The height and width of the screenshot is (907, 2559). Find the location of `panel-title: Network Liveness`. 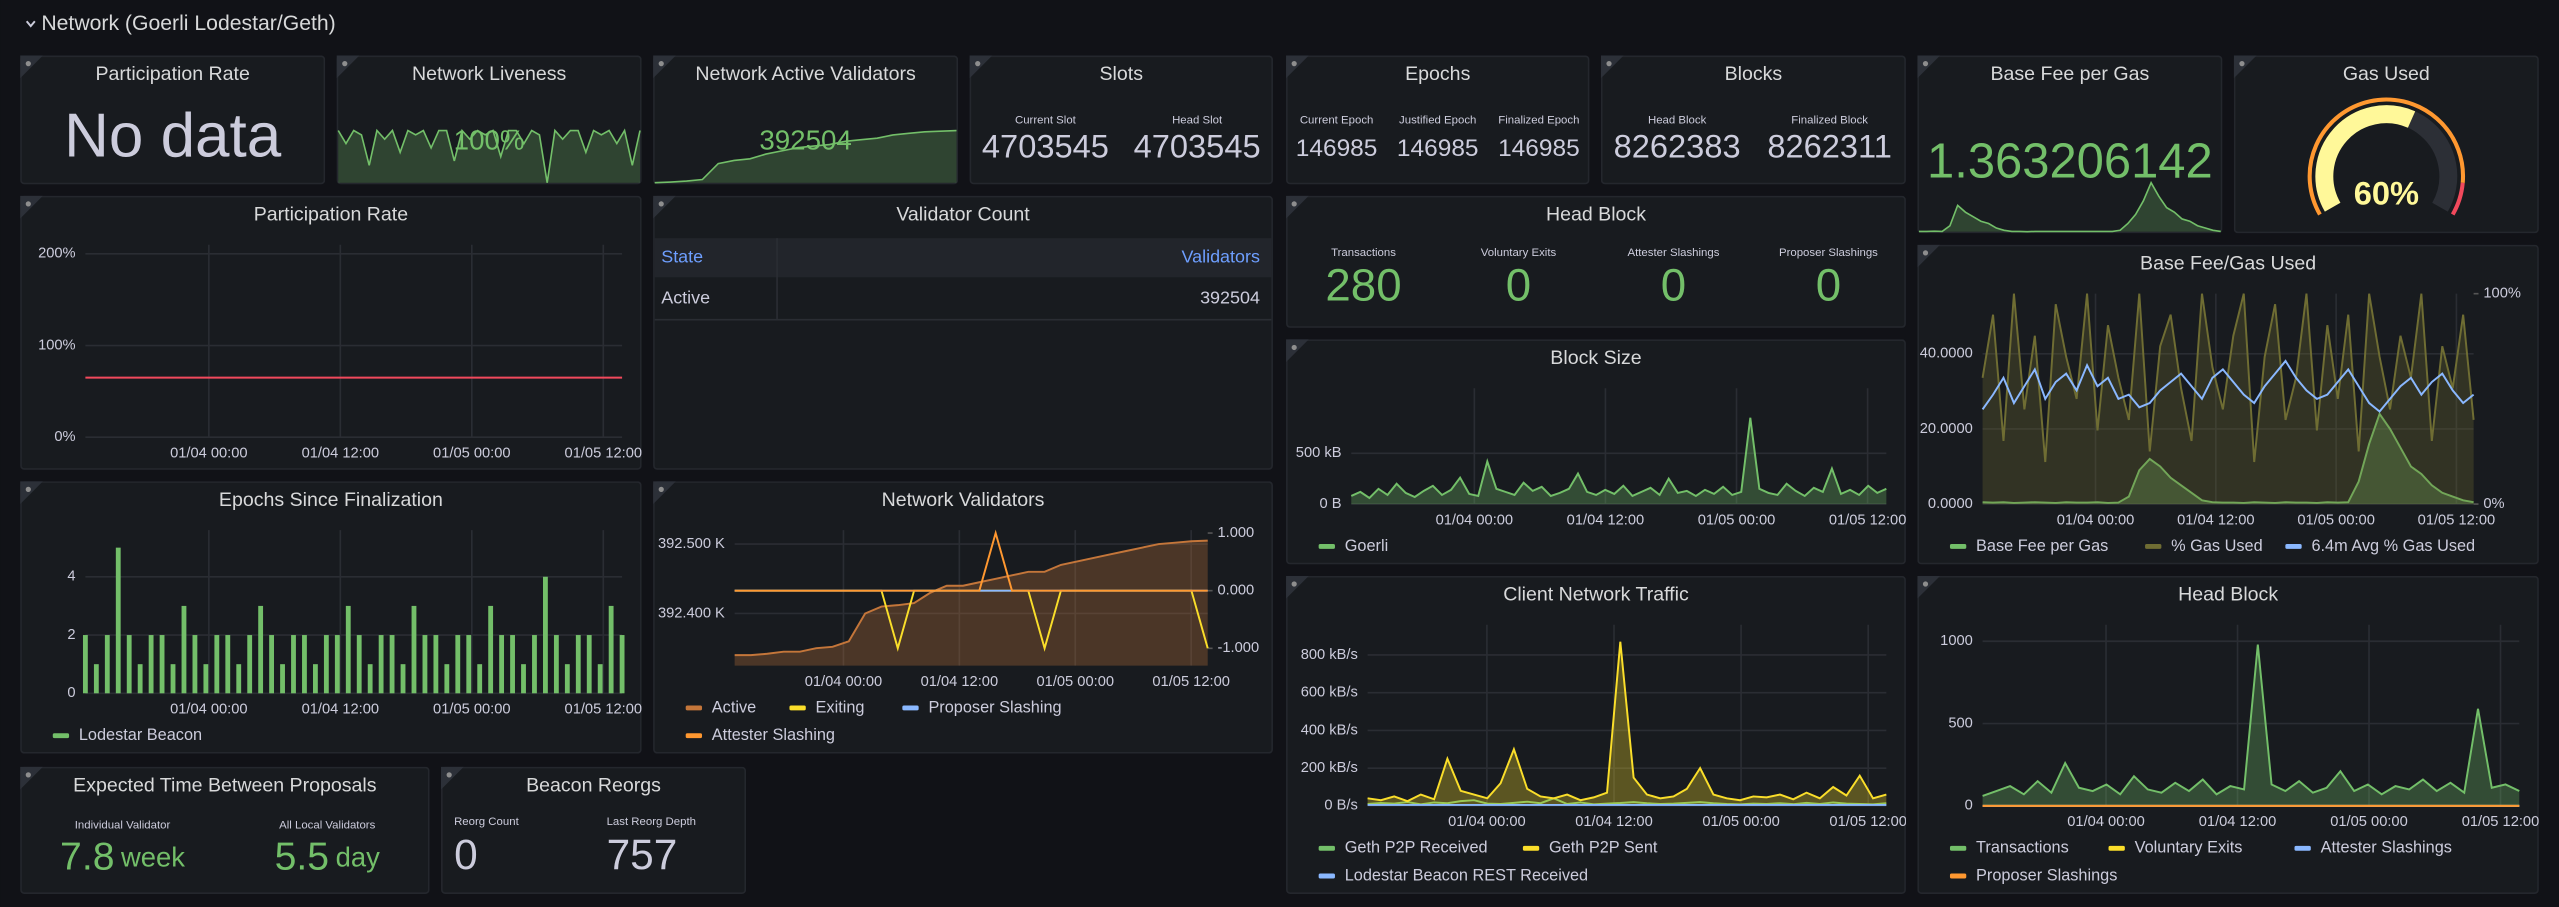

panel-title: Network Liveness is located at coordinates (489, 74).